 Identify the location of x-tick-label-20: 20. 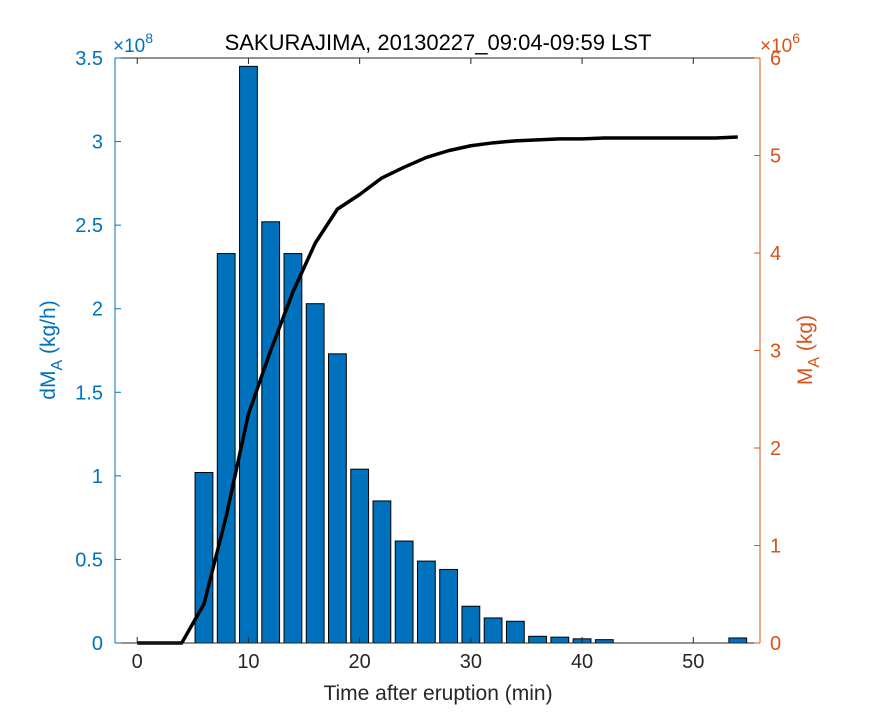
(360, 662).